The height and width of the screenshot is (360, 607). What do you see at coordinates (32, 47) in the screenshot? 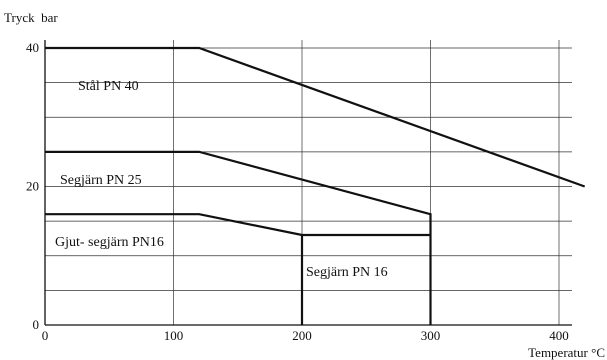
I see `y-tick-label: 40` at bounding box center [32, 47].